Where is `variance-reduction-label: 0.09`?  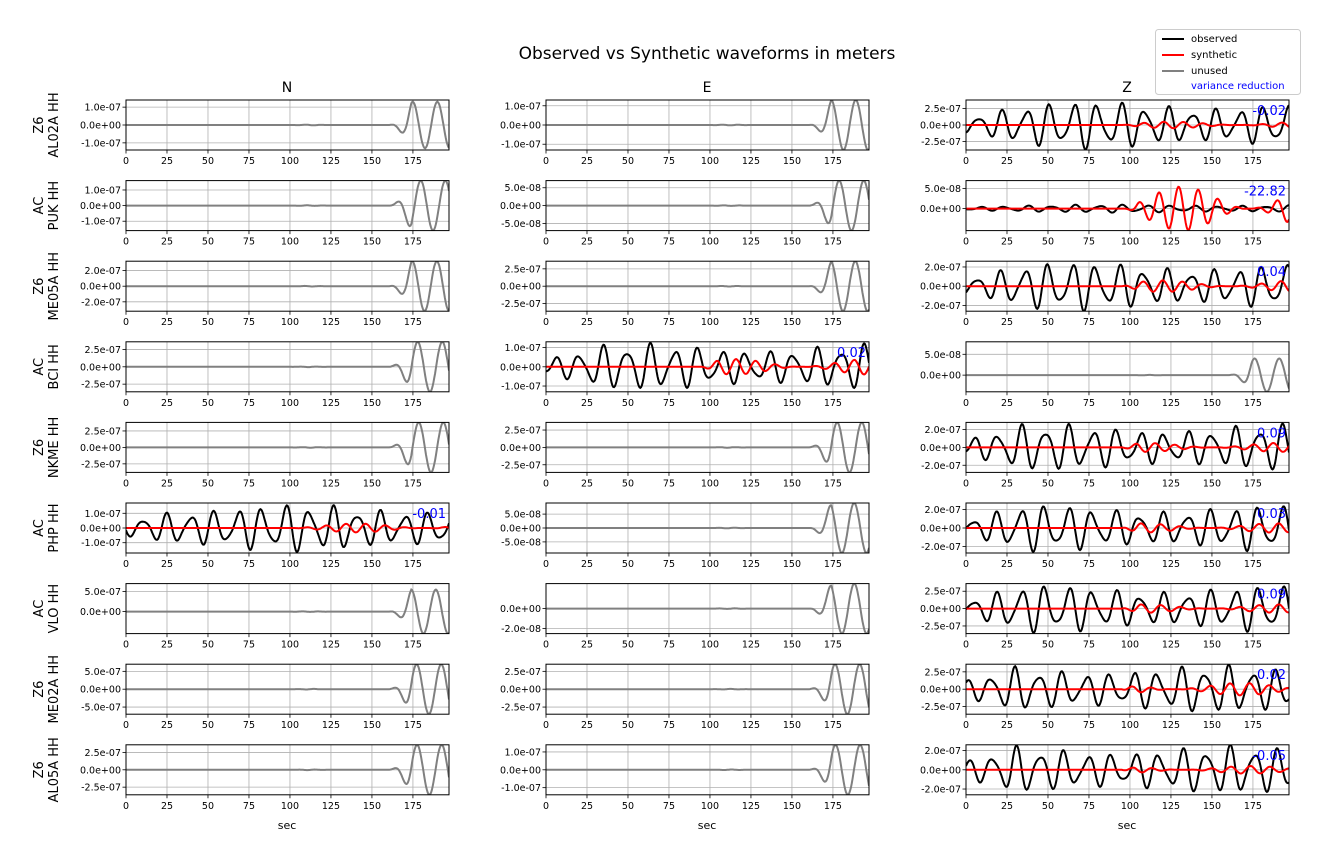
variance-reduction-label: 0.09 is located at coordinates (1271, 595).